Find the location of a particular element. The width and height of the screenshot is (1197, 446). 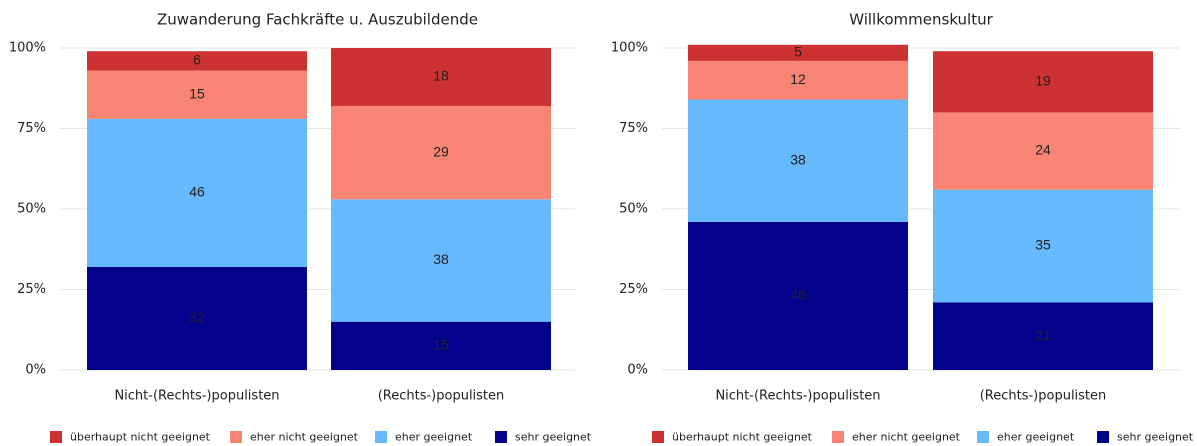

data-label: 12 is located at coordinates (798, 79).